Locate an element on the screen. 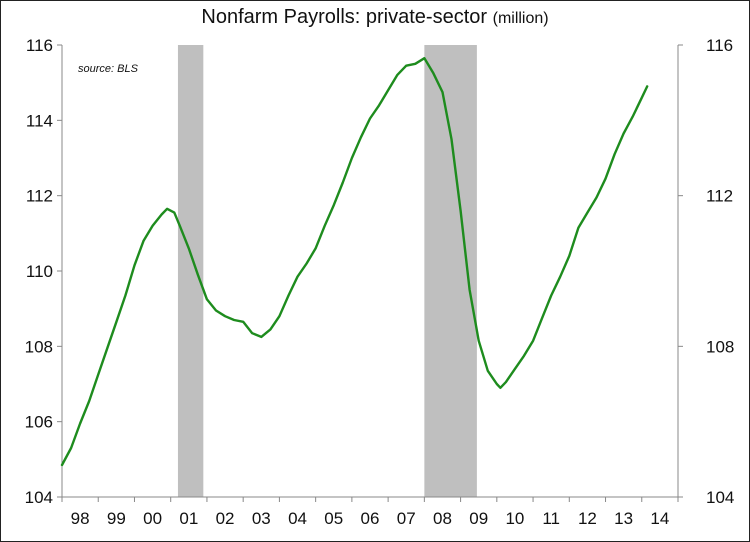  right-y-tick-label: 108 is located at coordinates (720, 346).